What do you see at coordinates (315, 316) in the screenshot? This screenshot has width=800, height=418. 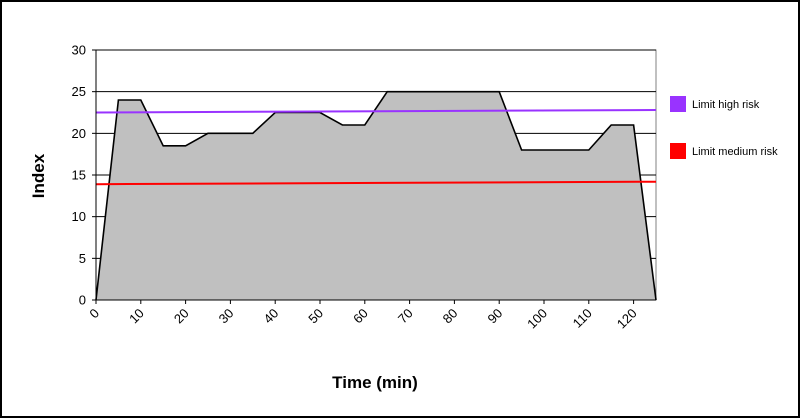 I see `x-tick-label-50: 50` at bounding box center [315, 316].